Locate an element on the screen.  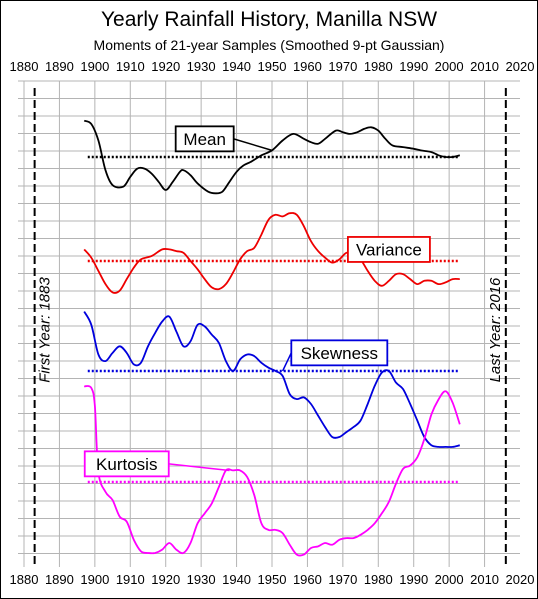
x-tick-label-bottom: 1890 is located at coordinates (59, 579).